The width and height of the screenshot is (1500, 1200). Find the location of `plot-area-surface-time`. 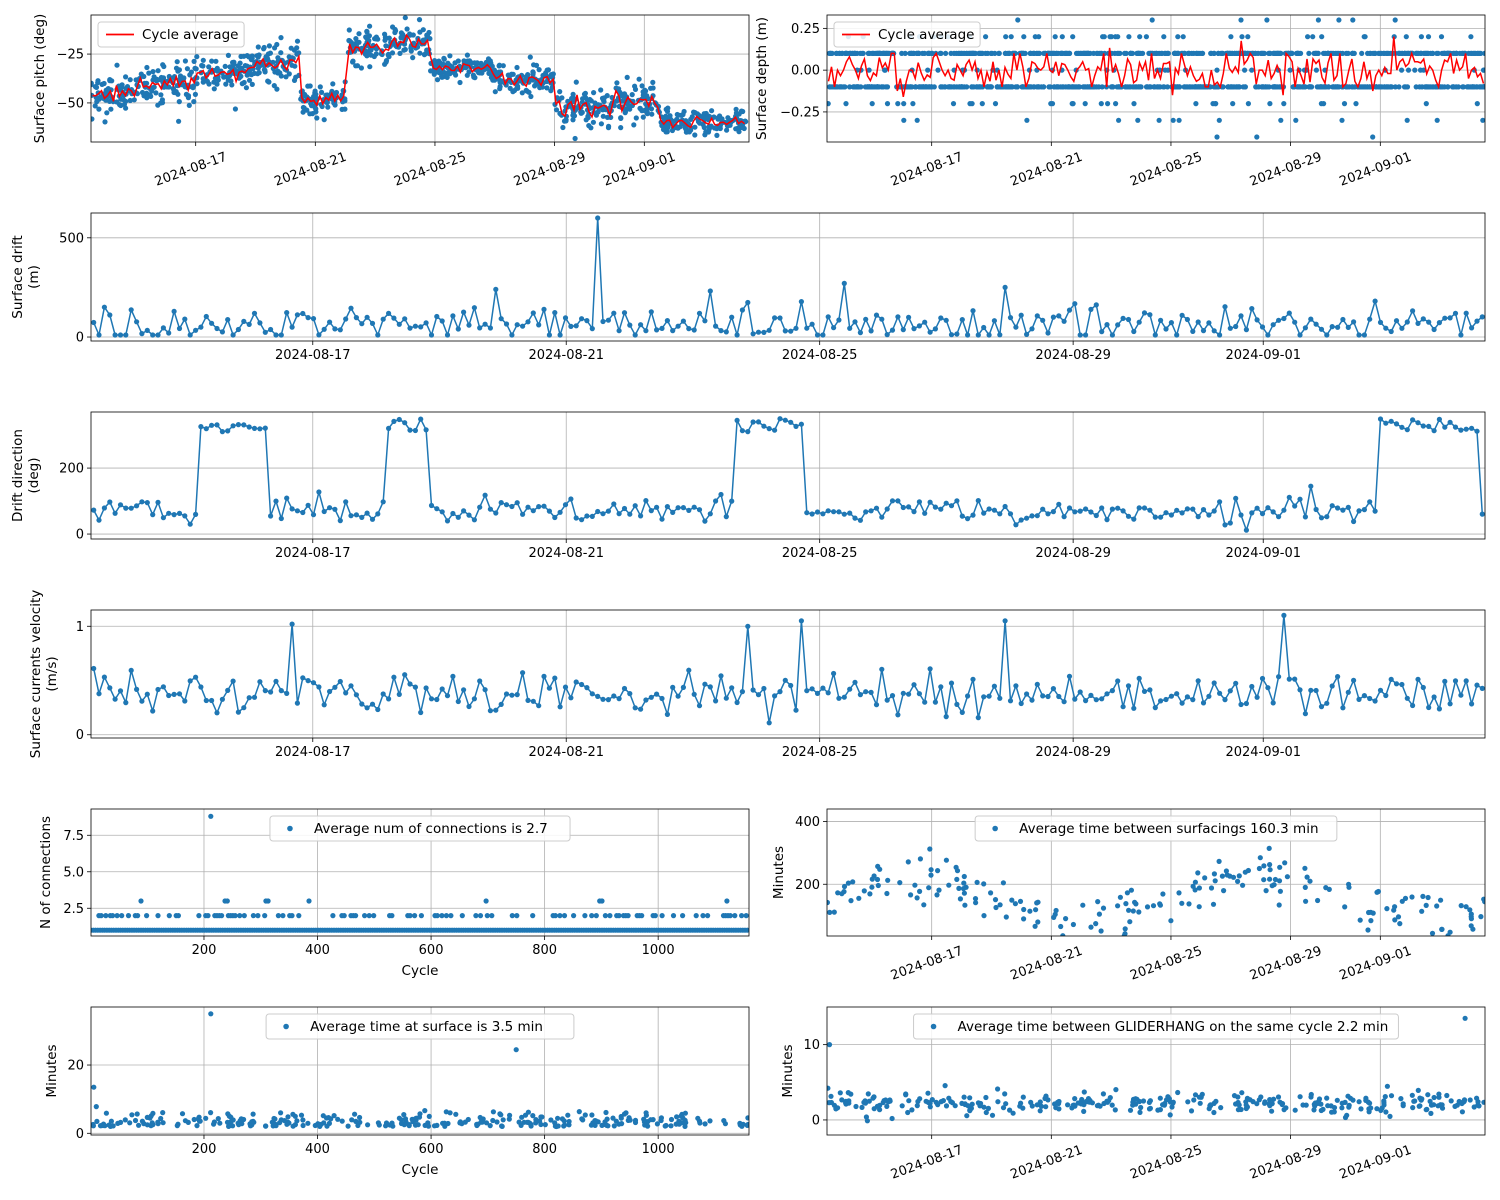

plot-area-surface-time is located at coordinates (420, 1070).